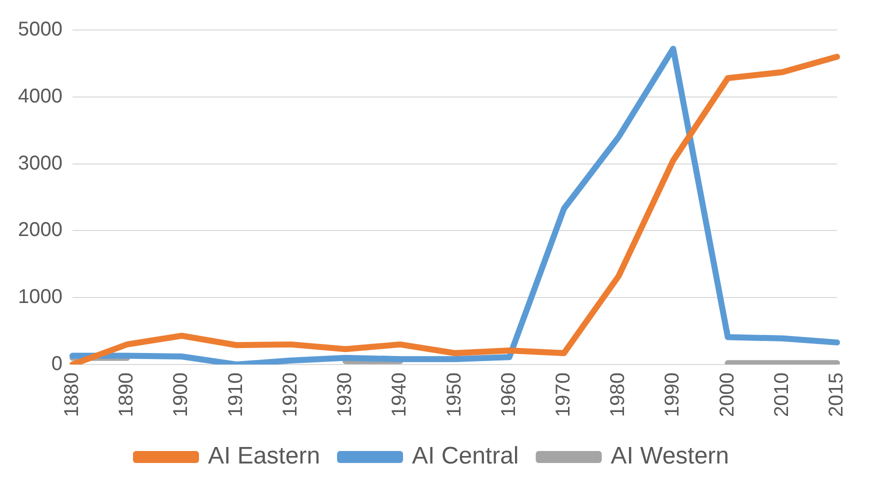 The height and width of the screenshot is (487, 877). I want to click on y-tick-label: 2000, so click(40, 230).